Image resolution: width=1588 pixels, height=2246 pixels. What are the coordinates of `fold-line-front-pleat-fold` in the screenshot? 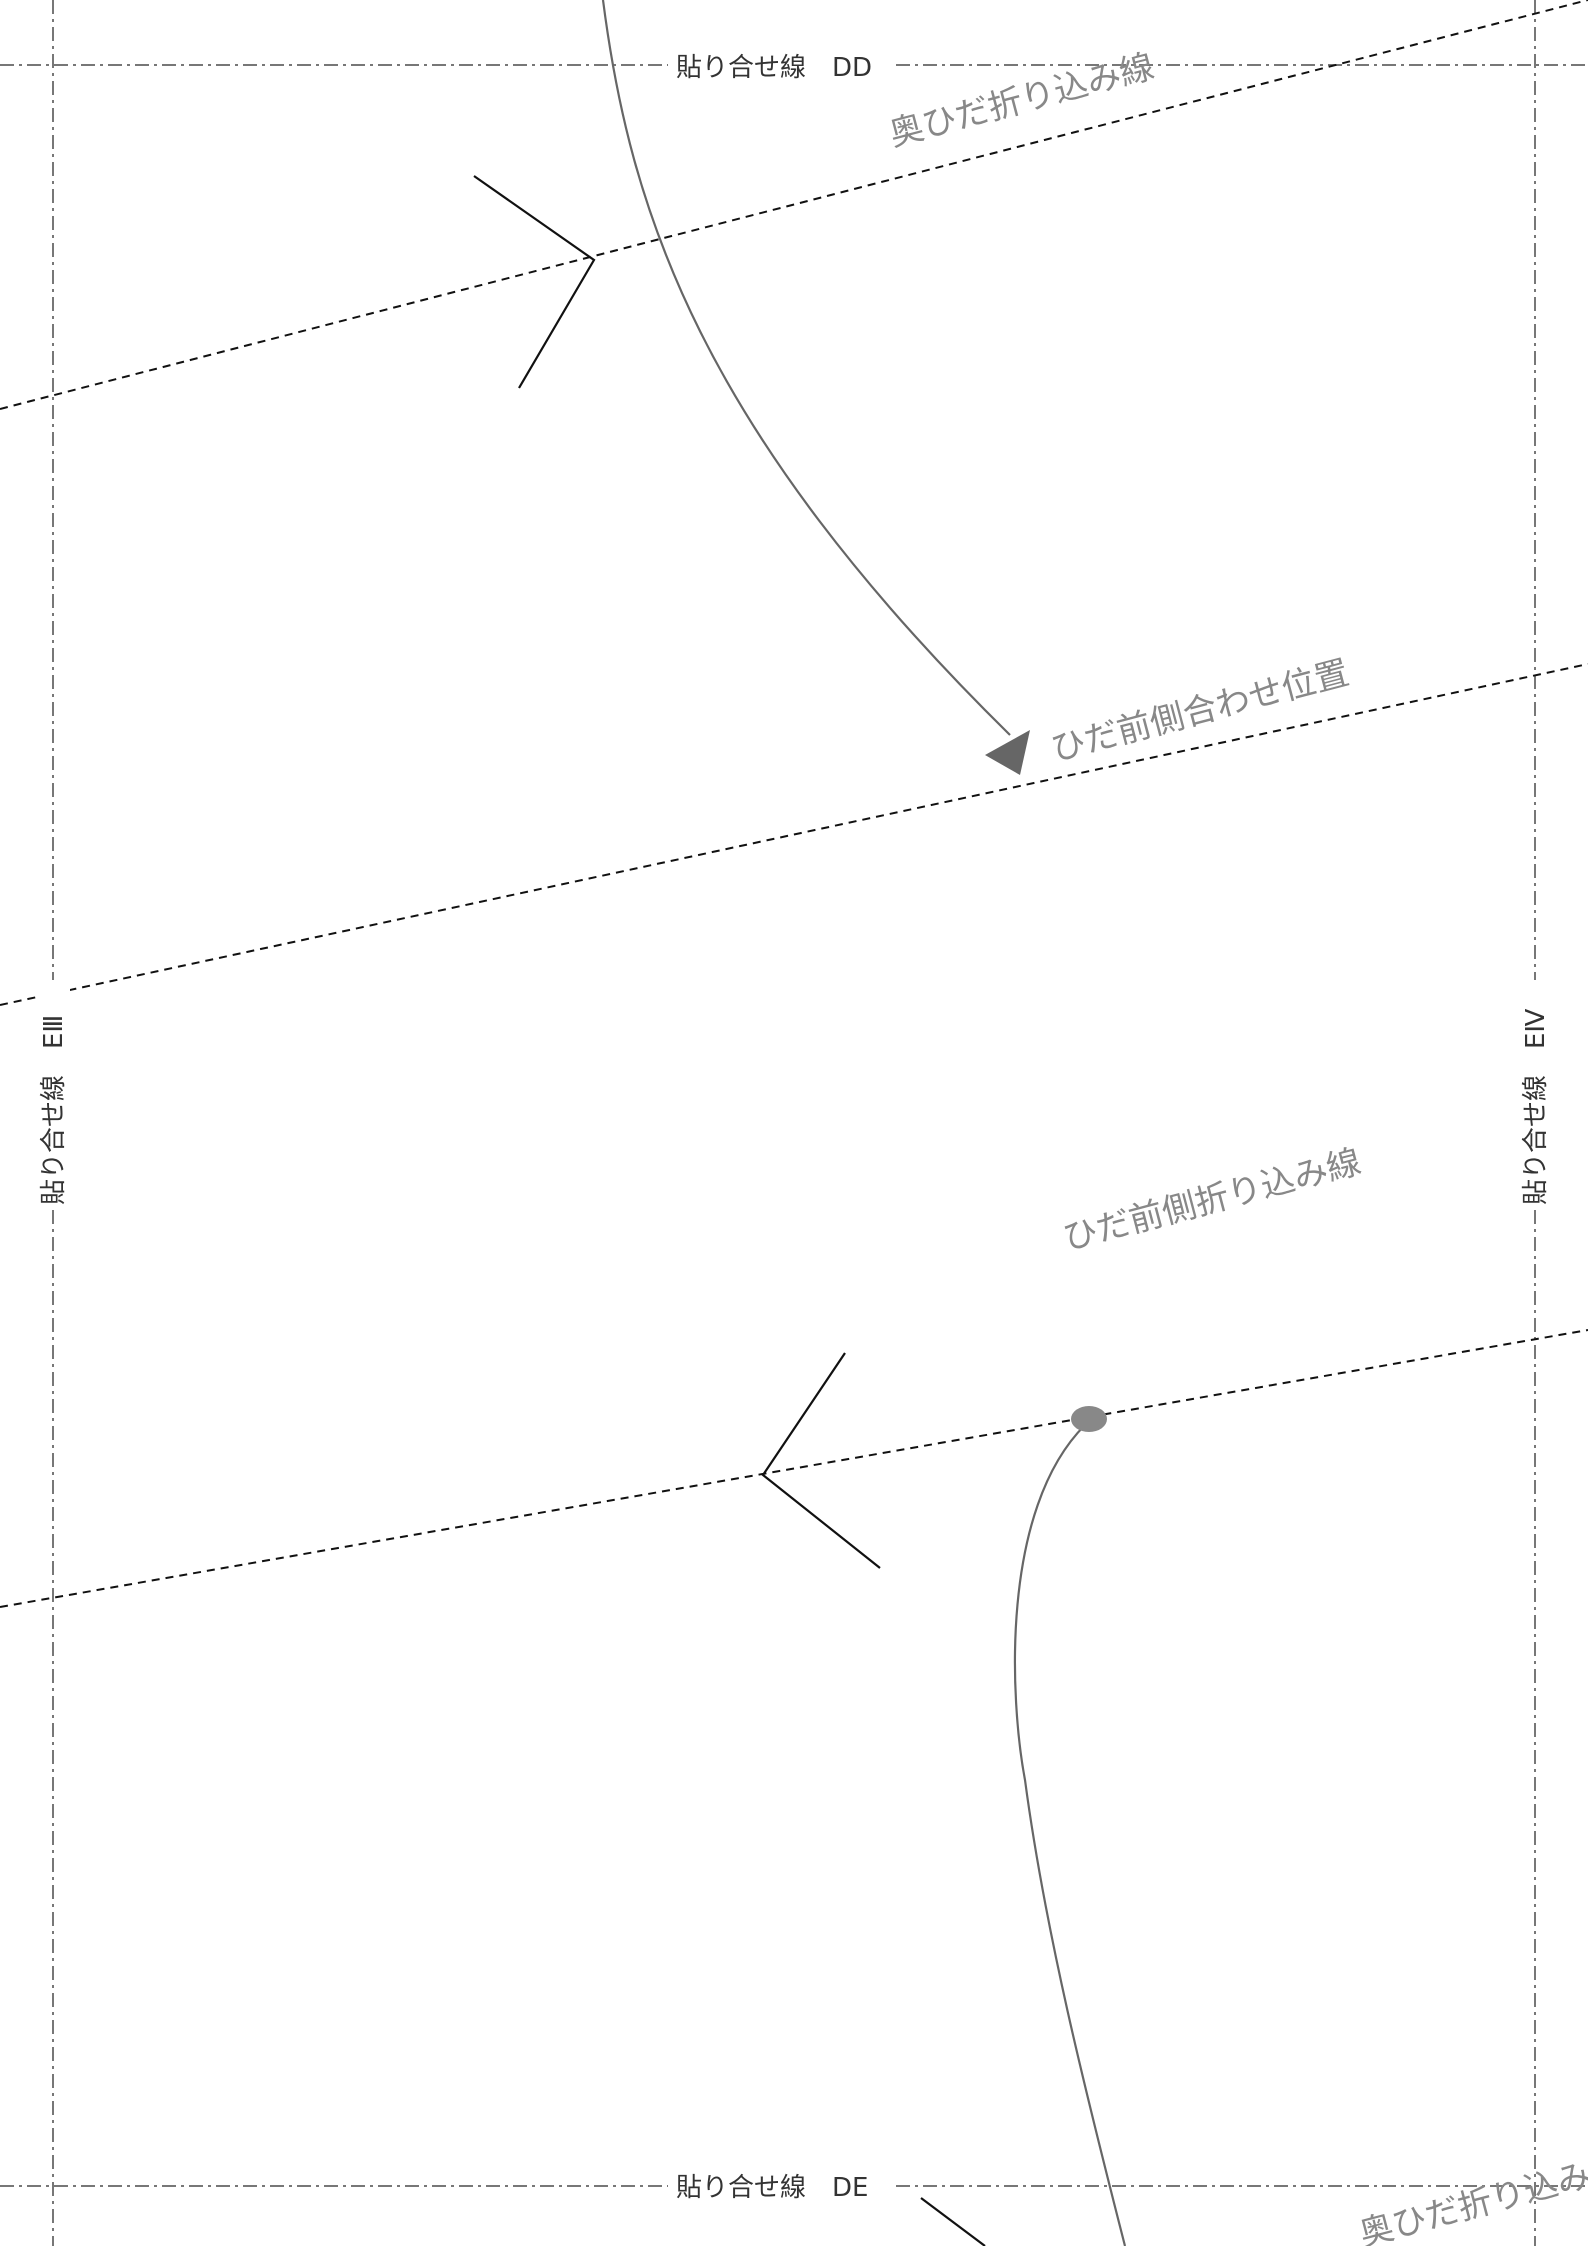 It's located at (794, 1468).